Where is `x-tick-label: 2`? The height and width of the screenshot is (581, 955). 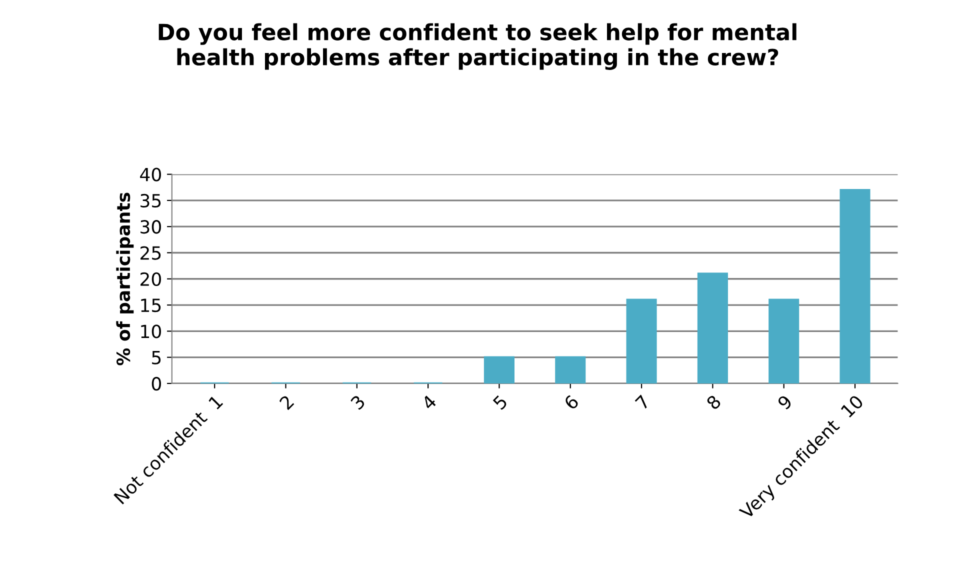
x-tick-label: 2 is located at coordinates (286, 402).